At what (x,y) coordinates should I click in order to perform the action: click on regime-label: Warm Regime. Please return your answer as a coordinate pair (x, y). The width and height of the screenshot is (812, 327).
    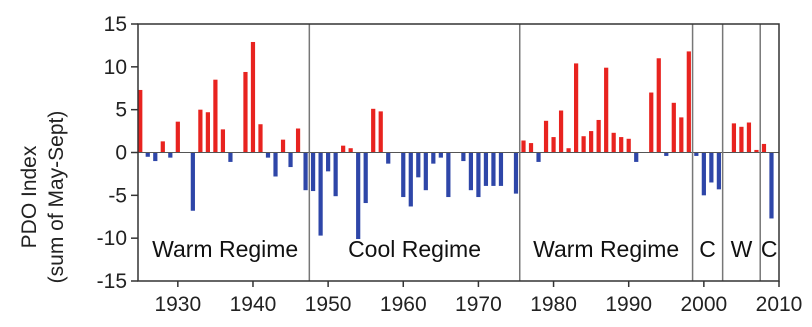
    Looking at the image, I should click on (225, 249).